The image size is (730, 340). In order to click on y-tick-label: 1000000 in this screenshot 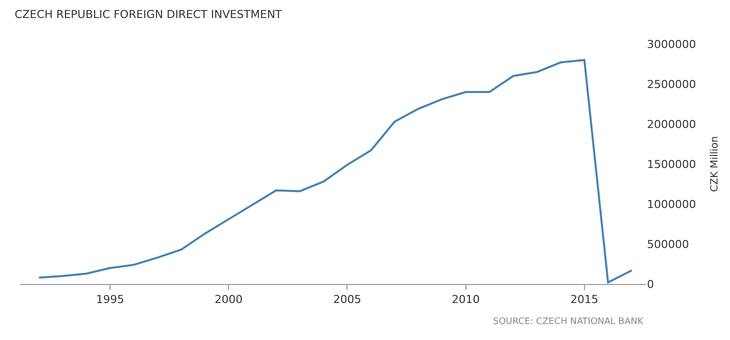, I will do `click(671, 204)`.